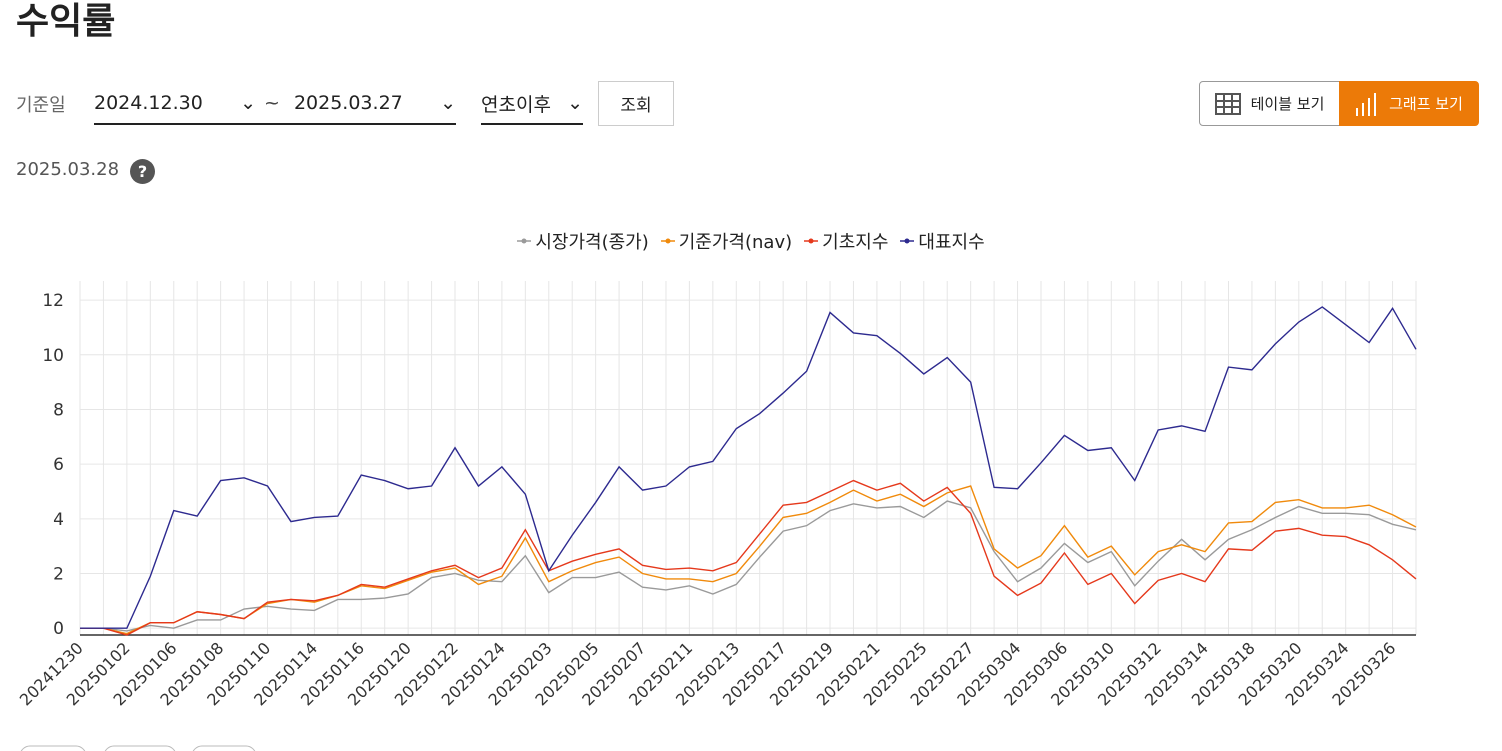  I want to click on graph-view-button: 그래프 보기, so click(1409, 103).